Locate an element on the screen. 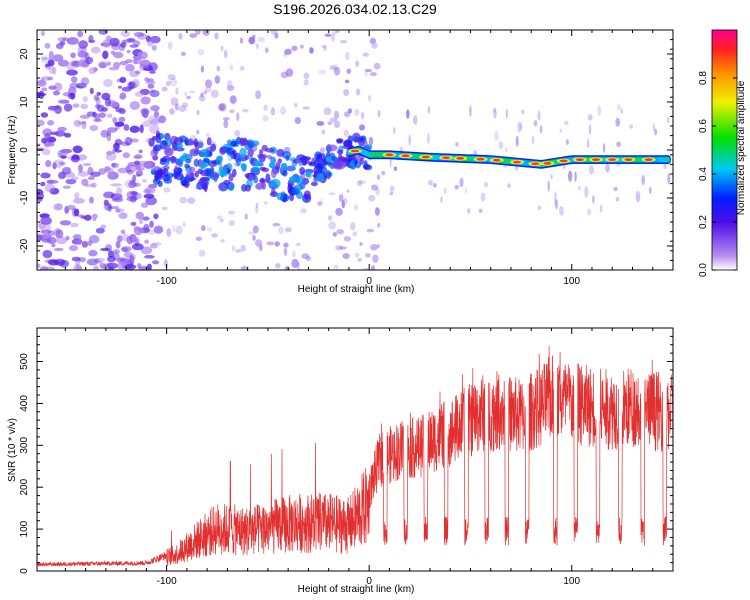 This screenshot has height=600, width=750. colorbar-tick-label: 0.0 is located at coordinates (703, 270).